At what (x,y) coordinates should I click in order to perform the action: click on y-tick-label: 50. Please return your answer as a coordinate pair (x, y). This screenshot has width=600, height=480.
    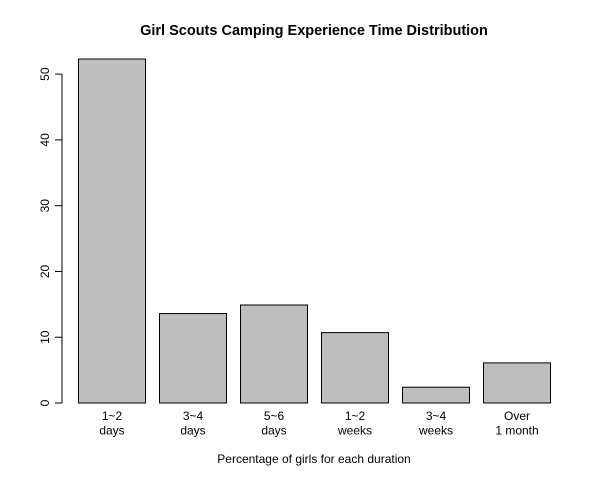
    Looking at the image, I should click on (45, 74).